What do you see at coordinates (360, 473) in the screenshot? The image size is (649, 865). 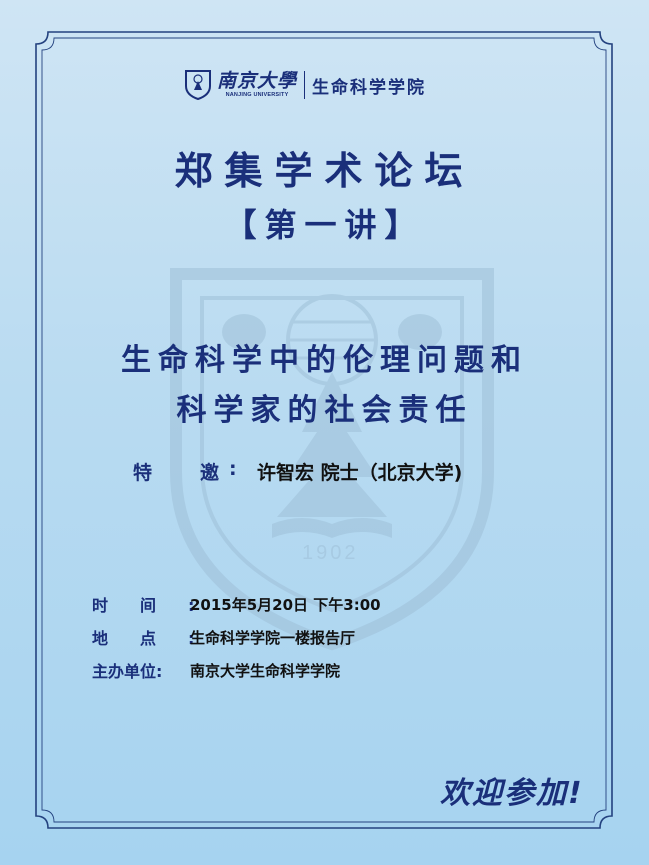 I see `guest-name: 许智宏 院士（北京大学)` at bounding box center [360, 473].